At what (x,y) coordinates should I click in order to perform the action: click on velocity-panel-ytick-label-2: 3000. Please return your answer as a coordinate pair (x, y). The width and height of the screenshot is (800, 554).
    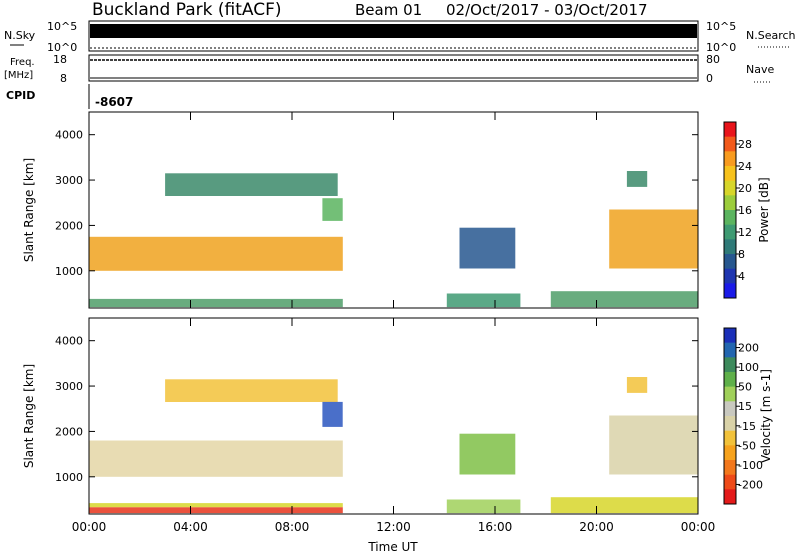
    Looking at the image, I should click on (69, 386).